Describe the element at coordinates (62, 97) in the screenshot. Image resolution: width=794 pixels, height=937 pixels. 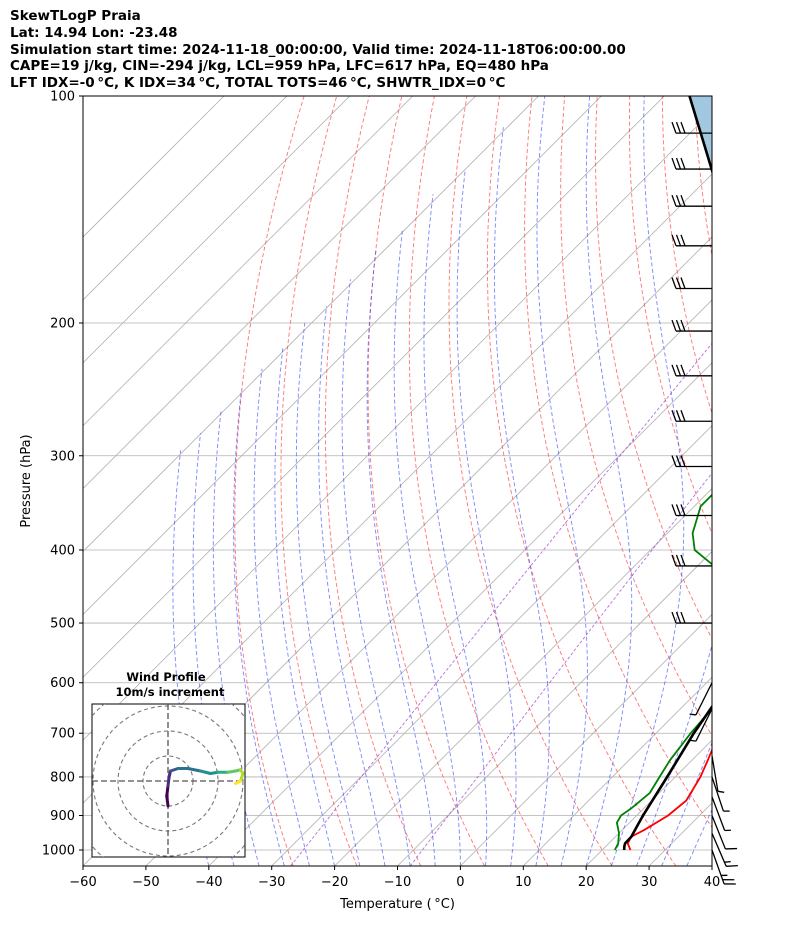
I see `y-tick-label: 100` at that location.